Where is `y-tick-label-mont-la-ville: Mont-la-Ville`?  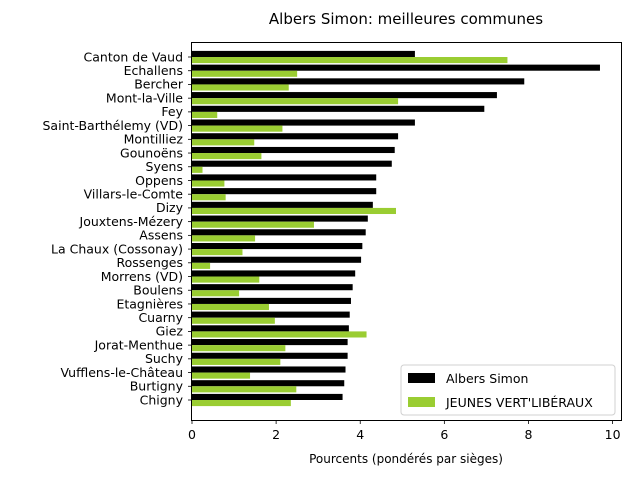 y-tick-label-mont-la-ville: Mont-la-Ville is located at coordinates (144, 97).